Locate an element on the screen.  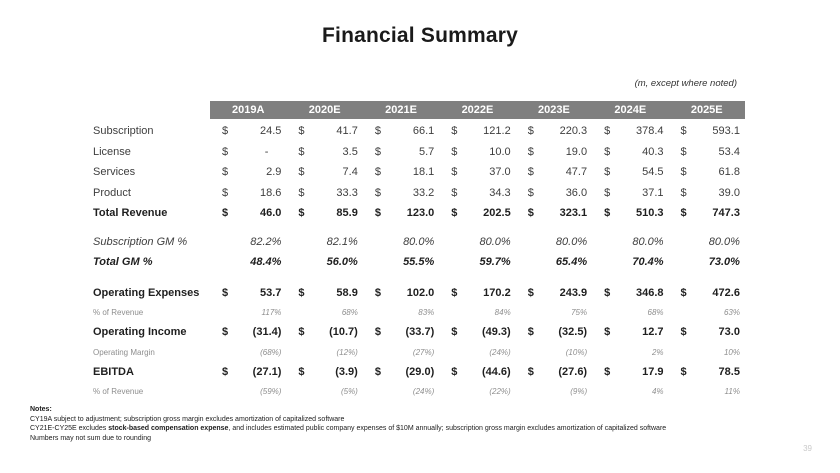
row-label: % of Revenue is located at coordinates (118, 312).